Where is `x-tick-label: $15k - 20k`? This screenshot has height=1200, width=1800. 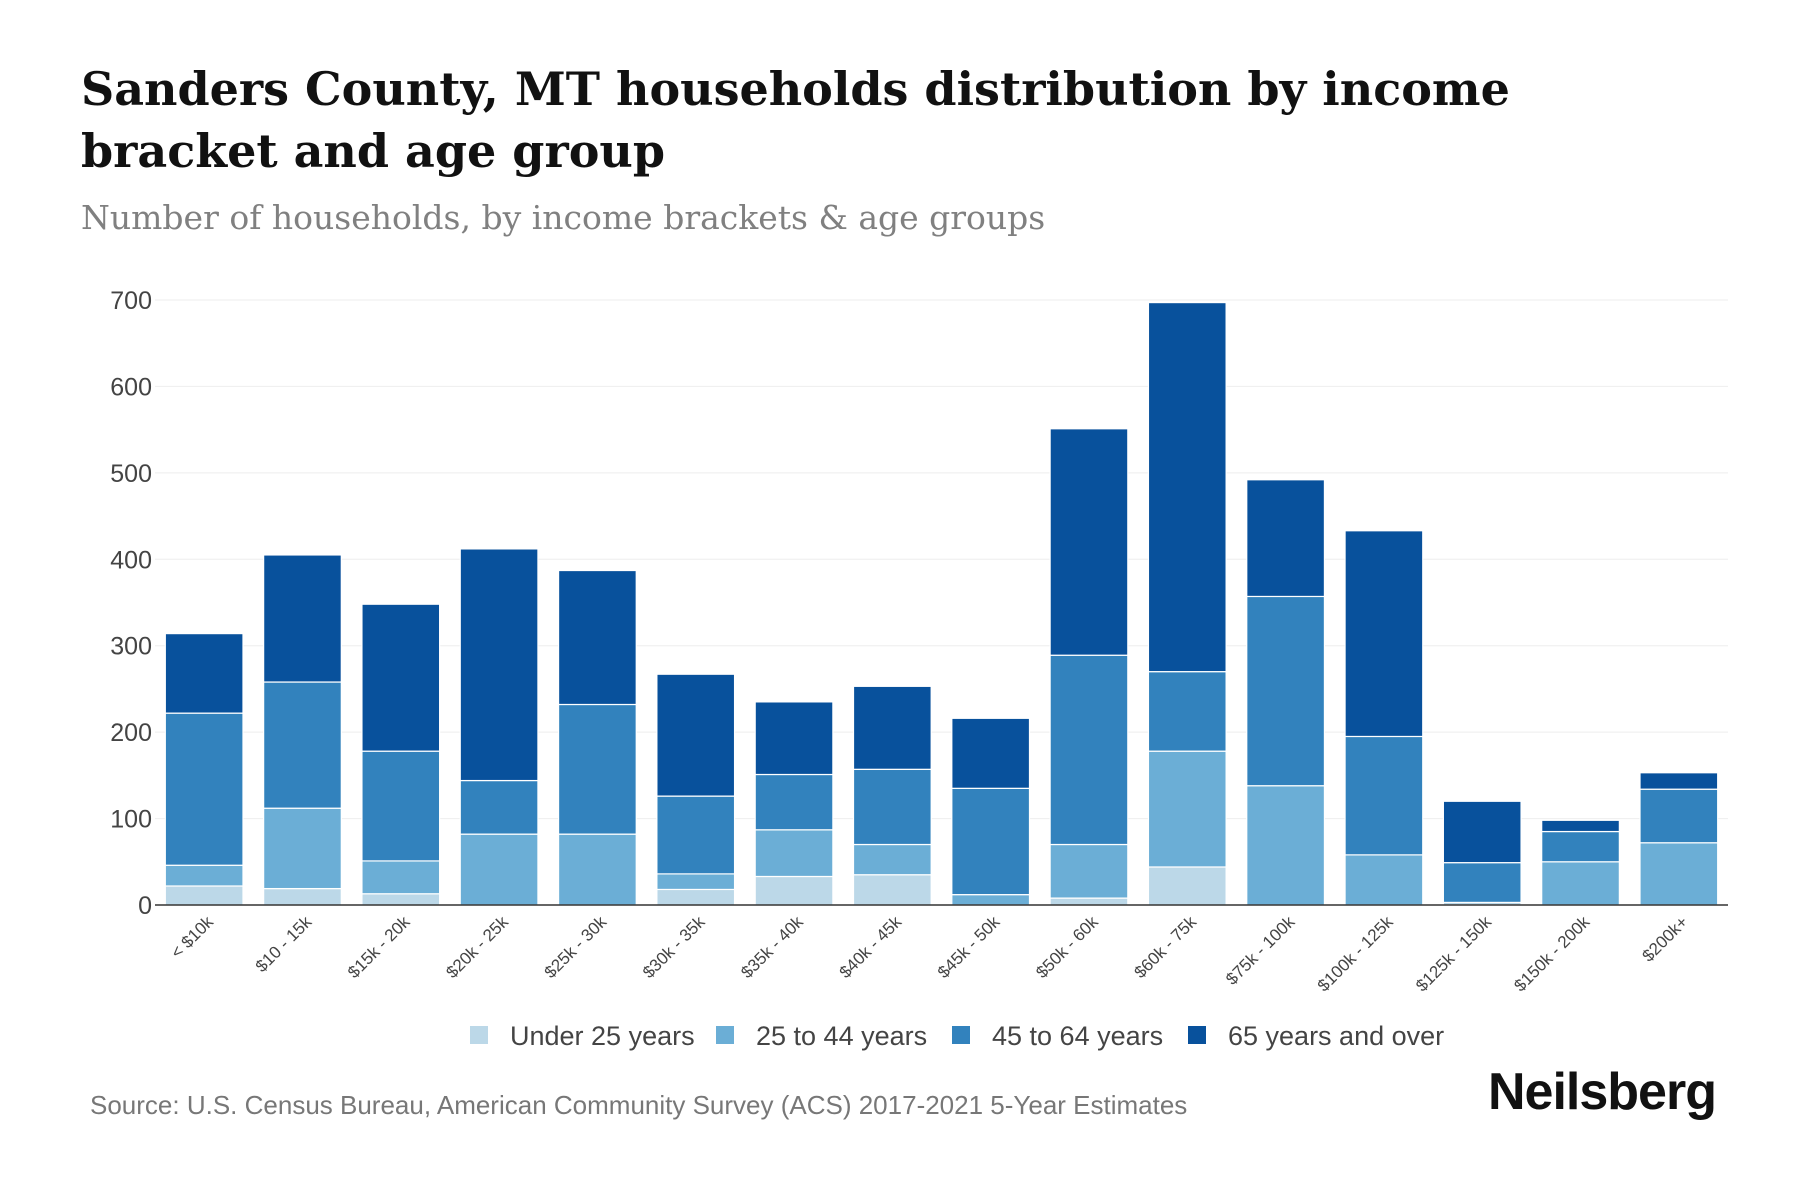 x-tick-label: $15k - 20k is located at coordinates (379, 947).